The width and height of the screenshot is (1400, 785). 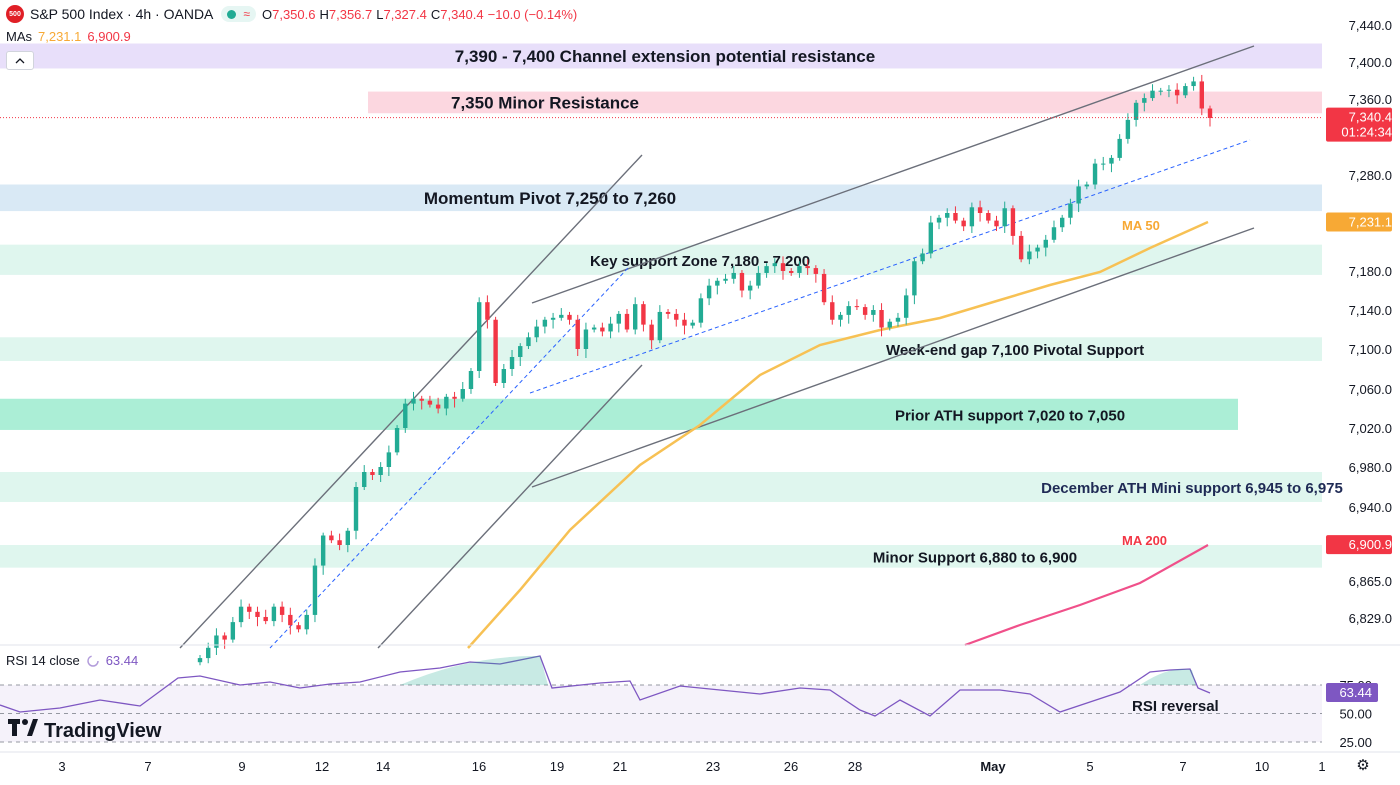 I want to click on tradingview-logo: TradingView, so click(x=84, y=731).